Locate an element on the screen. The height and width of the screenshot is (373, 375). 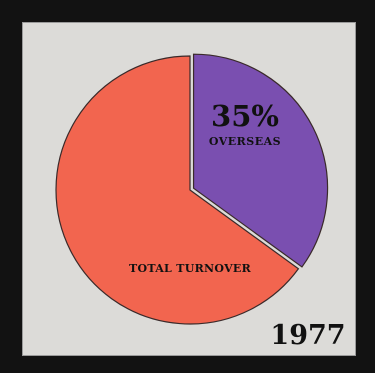
year-label: 1977 is located at coordinates (307, 335).